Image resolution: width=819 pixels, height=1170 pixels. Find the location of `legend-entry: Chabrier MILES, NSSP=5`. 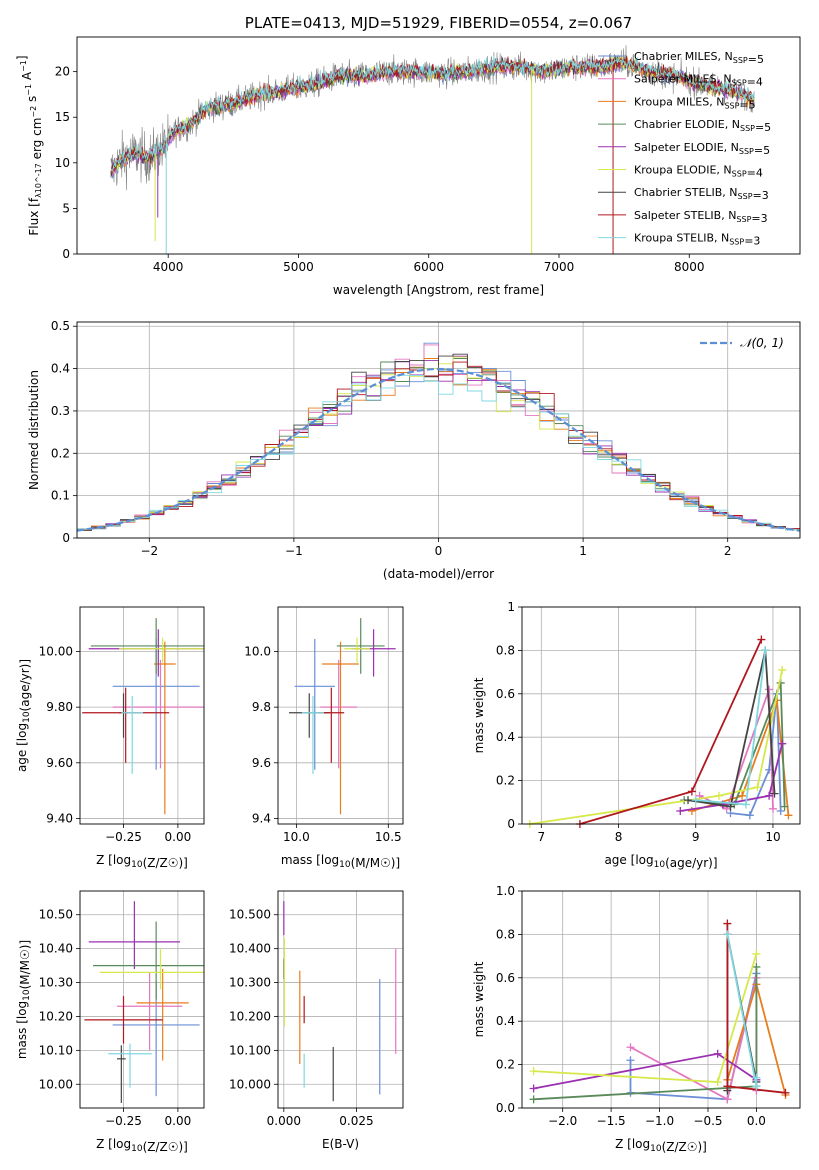

legend-entry: Chabrier MILES, NSSP=5 is located at coordinates (699, 58).